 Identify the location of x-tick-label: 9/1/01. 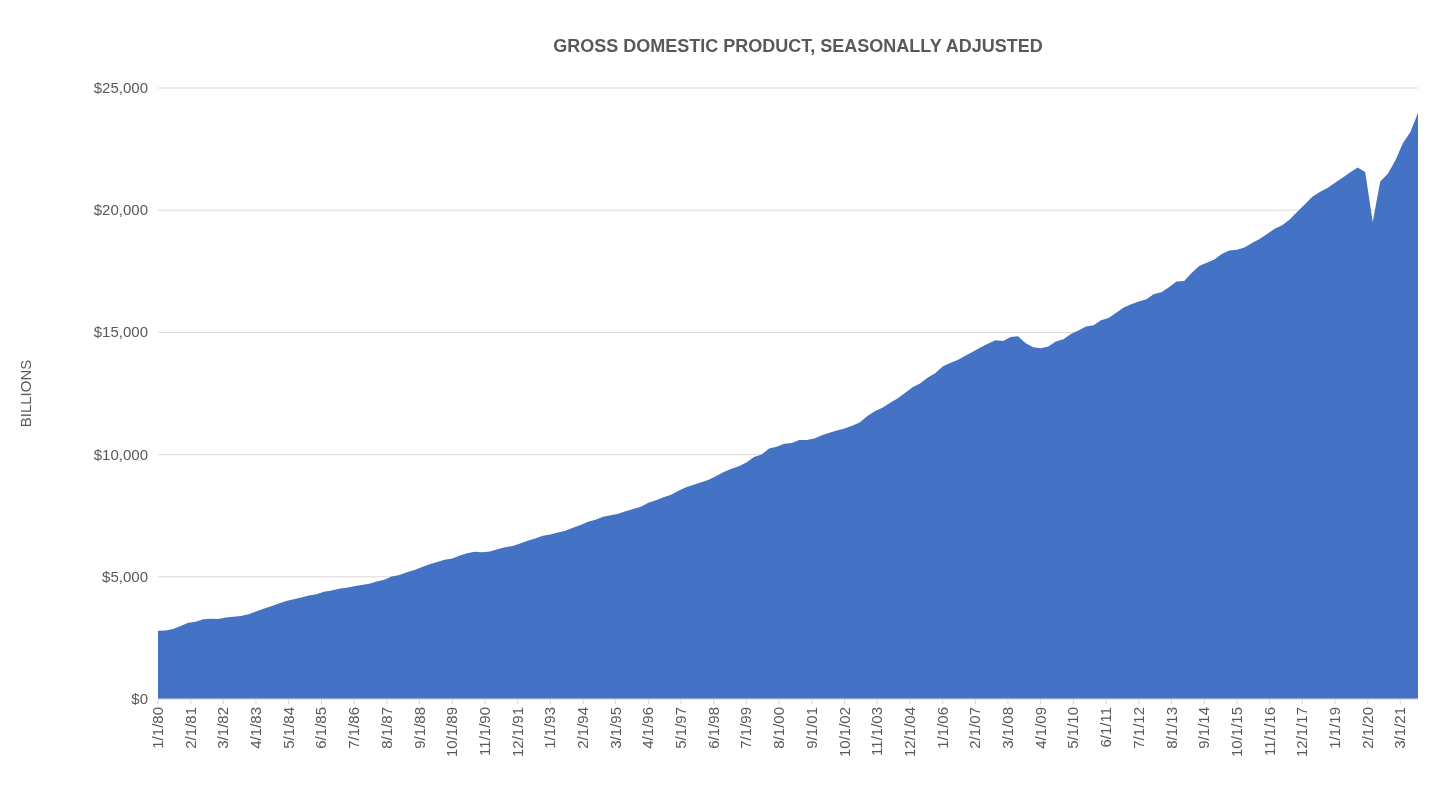
(811, 728).